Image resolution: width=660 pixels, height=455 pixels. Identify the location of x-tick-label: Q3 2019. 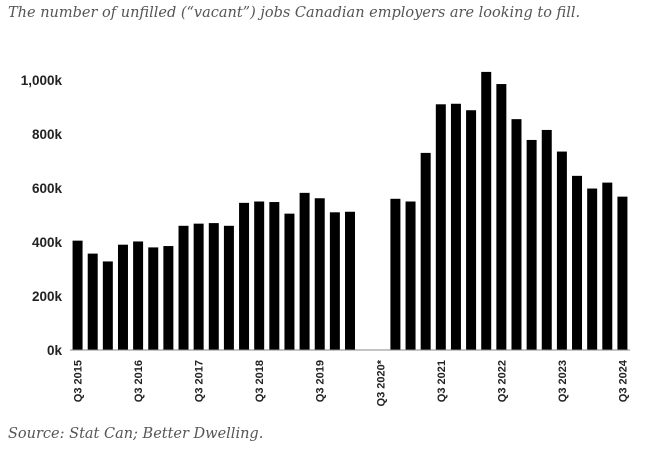
(321, 381).